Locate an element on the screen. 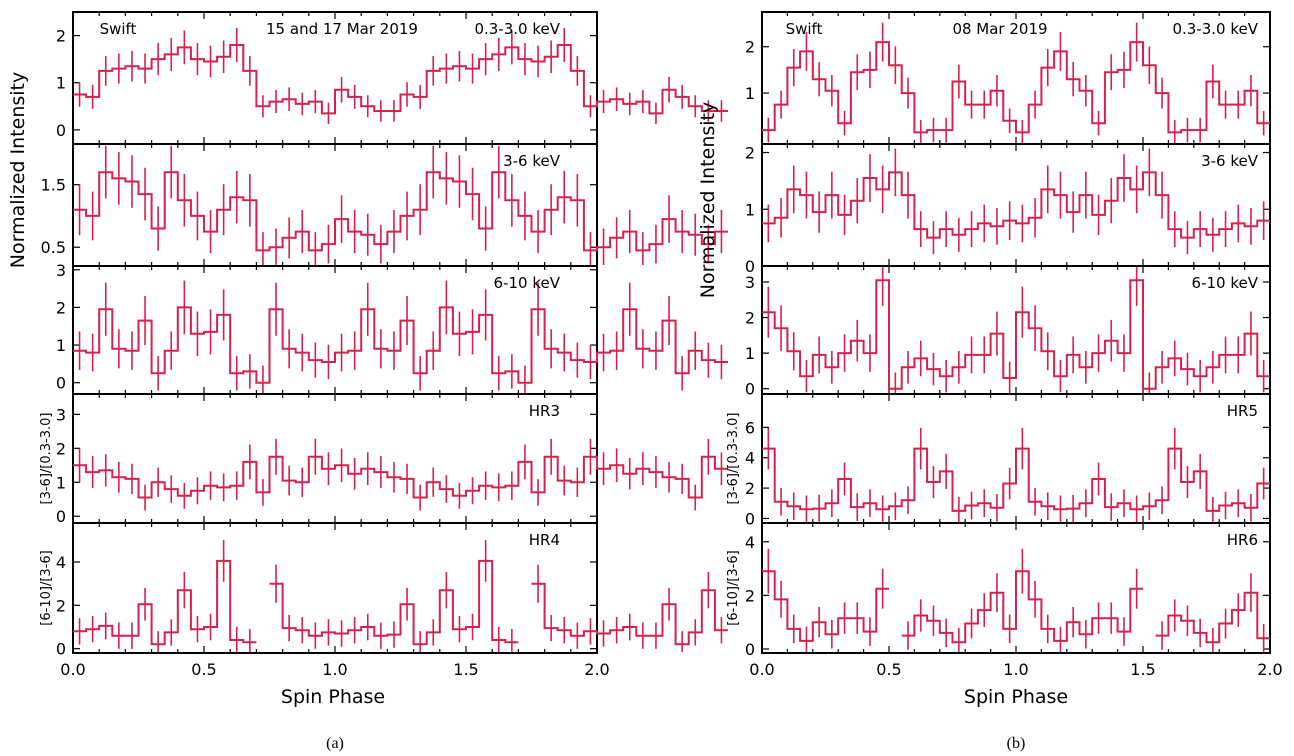 This screenshot has height=756, width=1294. panel-date-label: 08 Mar 2019 is located at coordinates (999, 29).